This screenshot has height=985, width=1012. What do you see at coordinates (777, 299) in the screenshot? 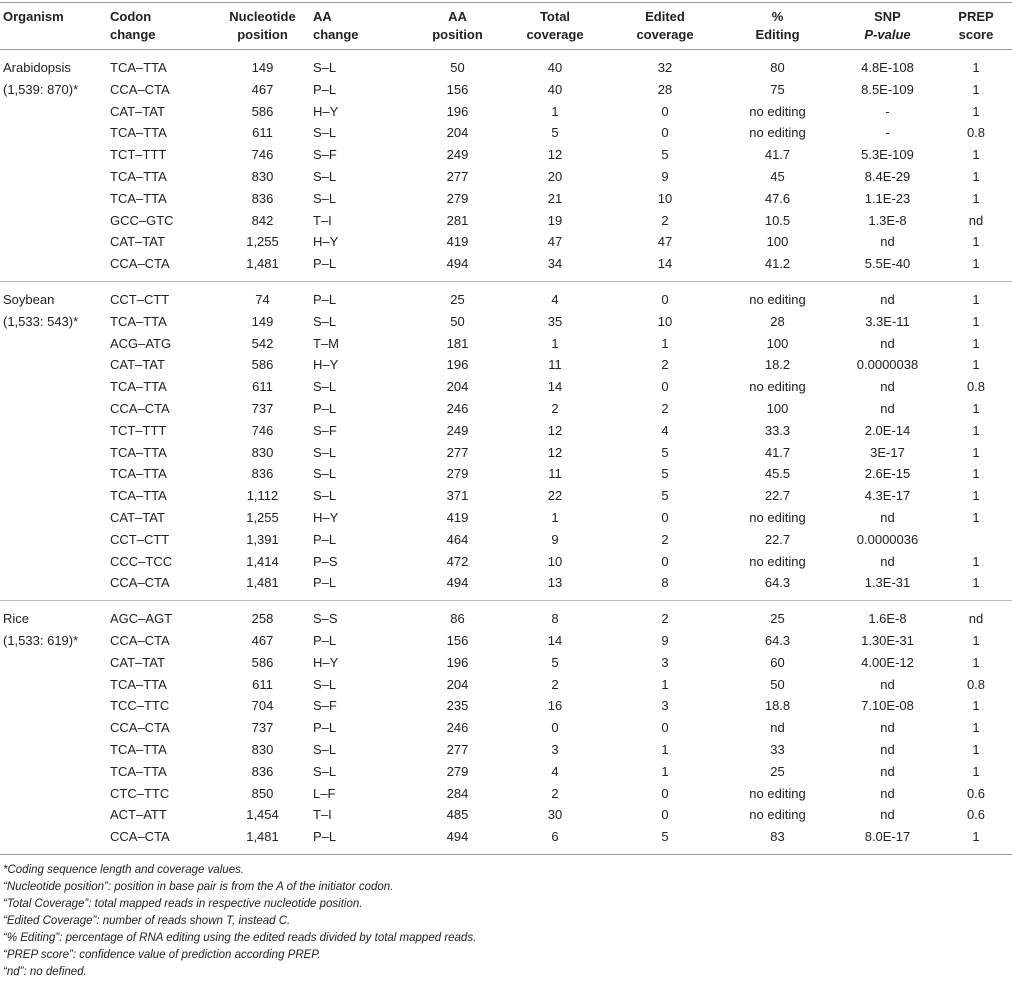
I see `table-cell: no editing` at bounding box center [777, 299].